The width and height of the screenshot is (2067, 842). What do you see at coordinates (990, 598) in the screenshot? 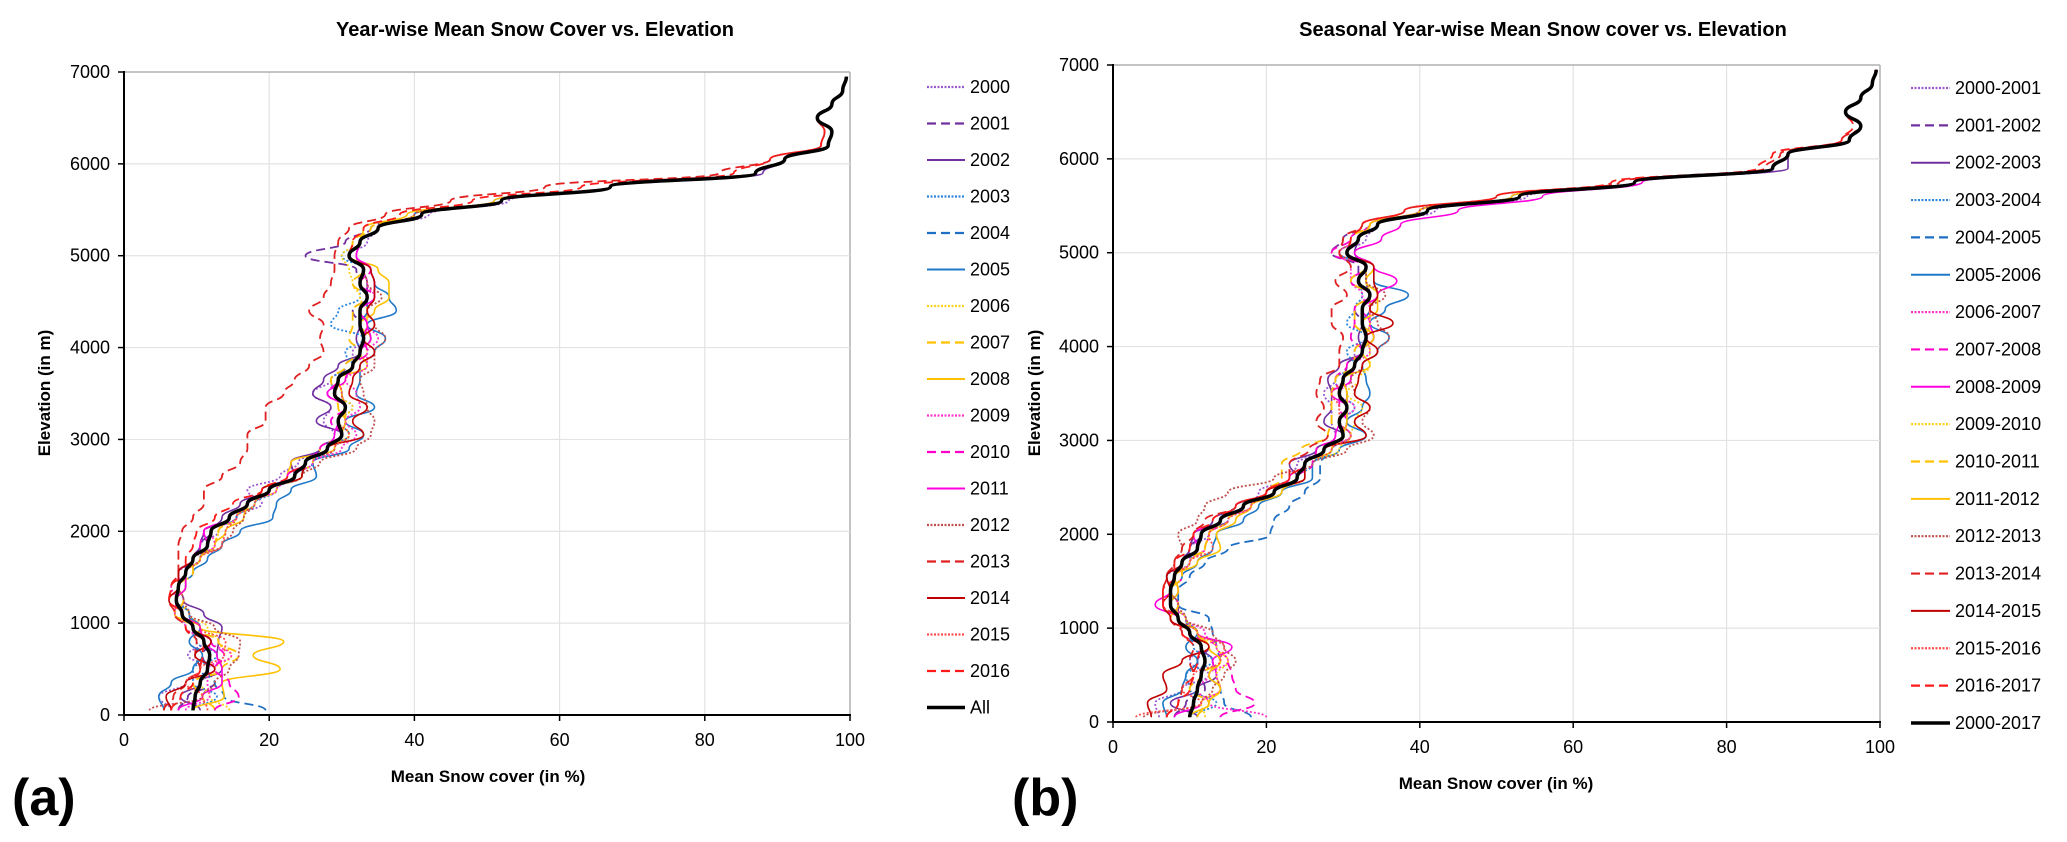
I see `legend-label: 2014` at bounding box center [990, 598].